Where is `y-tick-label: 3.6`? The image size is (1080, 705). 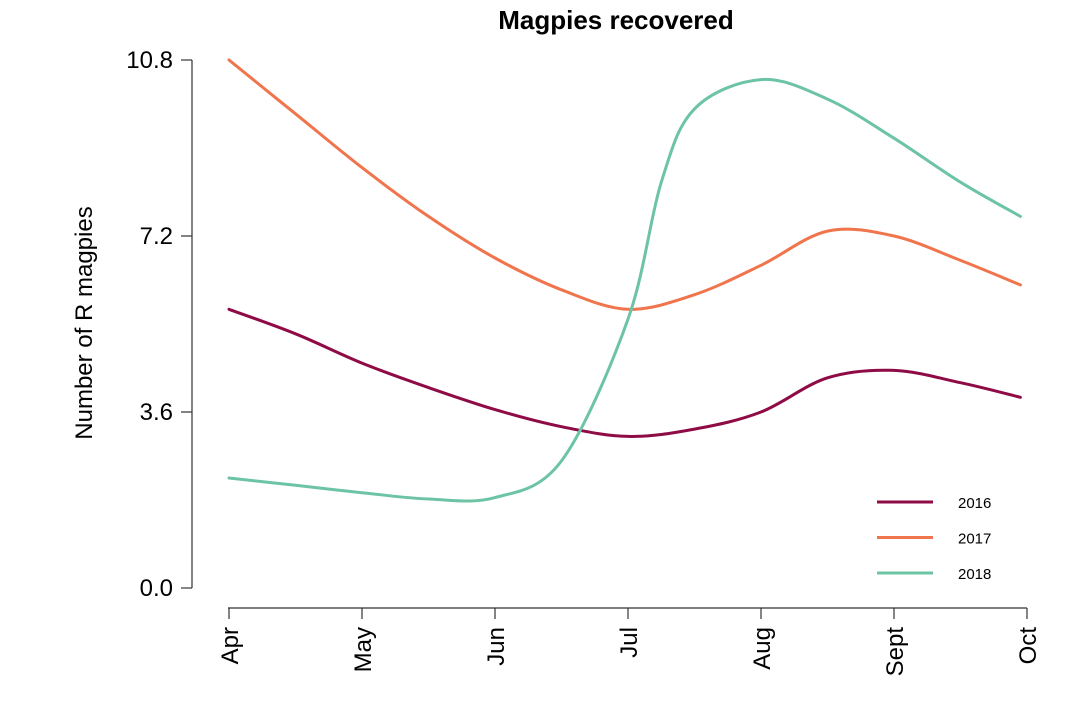 y-tick-label: 3.6 is located at coordinates (156, 412).